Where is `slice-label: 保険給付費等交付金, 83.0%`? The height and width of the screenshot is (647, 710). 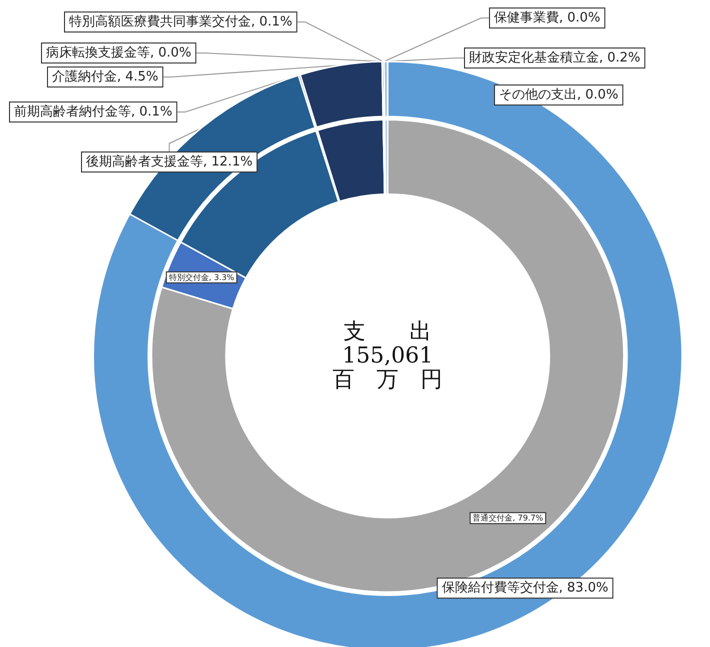 slice-label: 保険給付費等交付金, 83.0% is located at coordinates (525, 588).